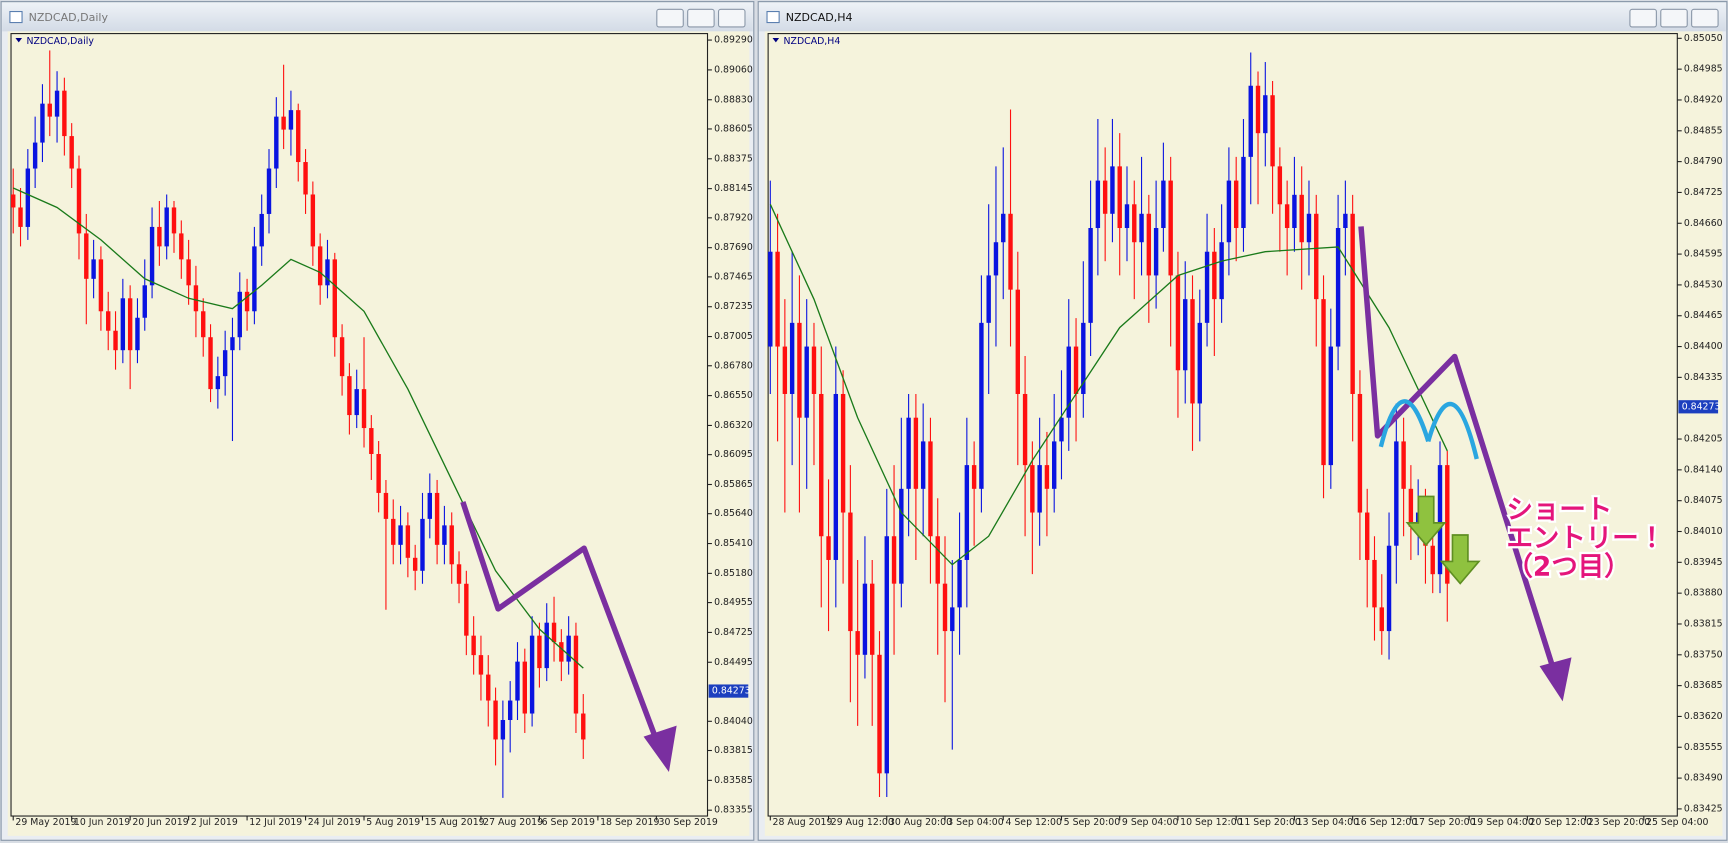  What do you see at coordinates (733, 99) in the screenshot?
I see `y-tick-label: 0.88830` at bounding box center [733, 99].